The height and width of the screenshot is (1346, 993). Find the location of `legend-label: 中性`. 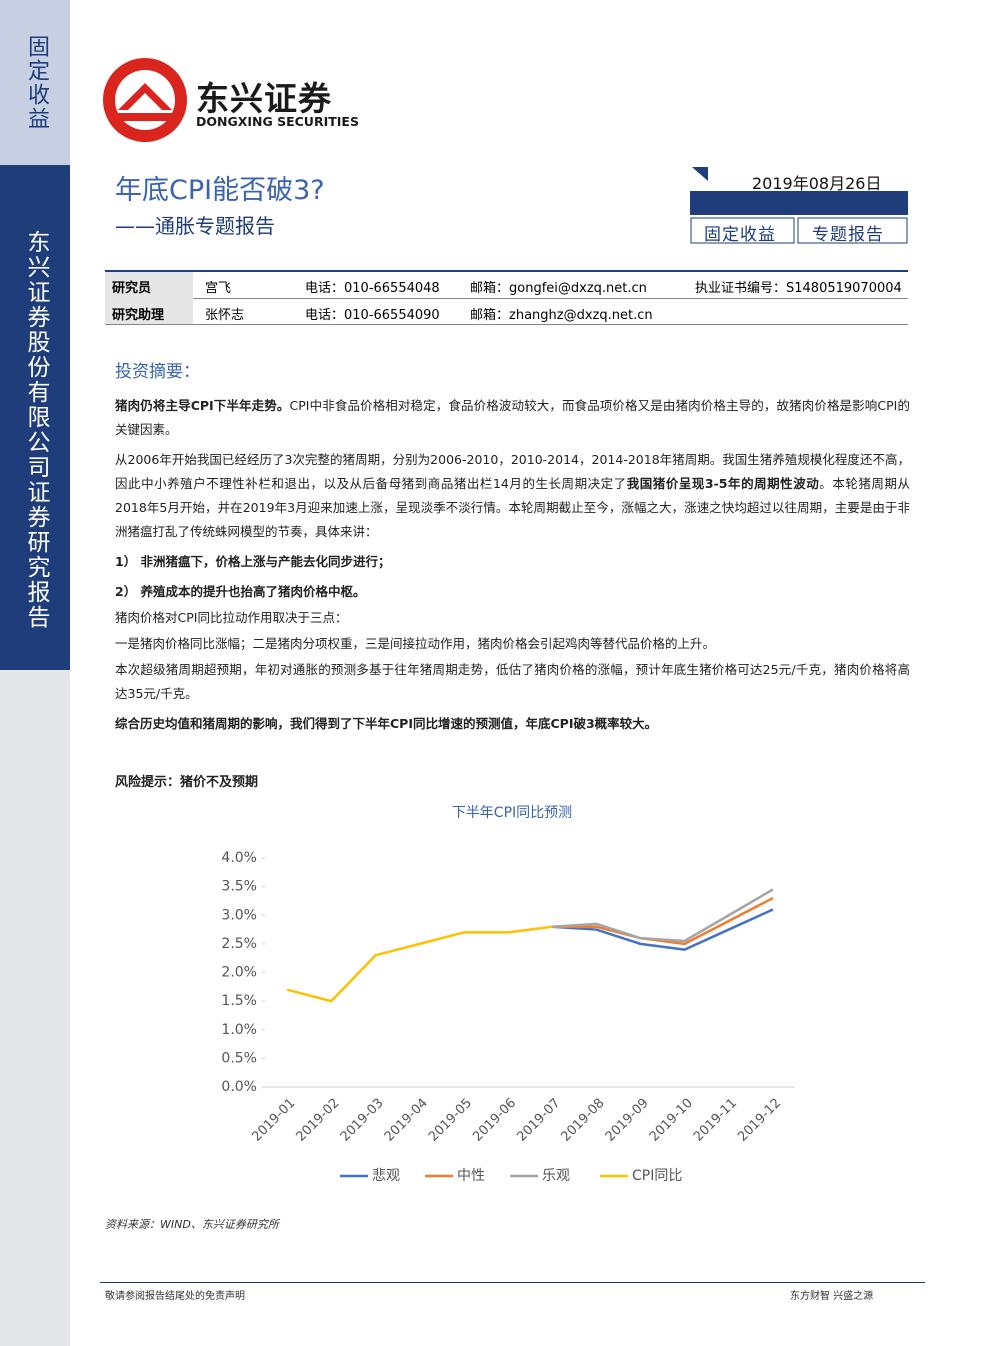

legend-label: 中性 is located at coordinates (471, 1176).